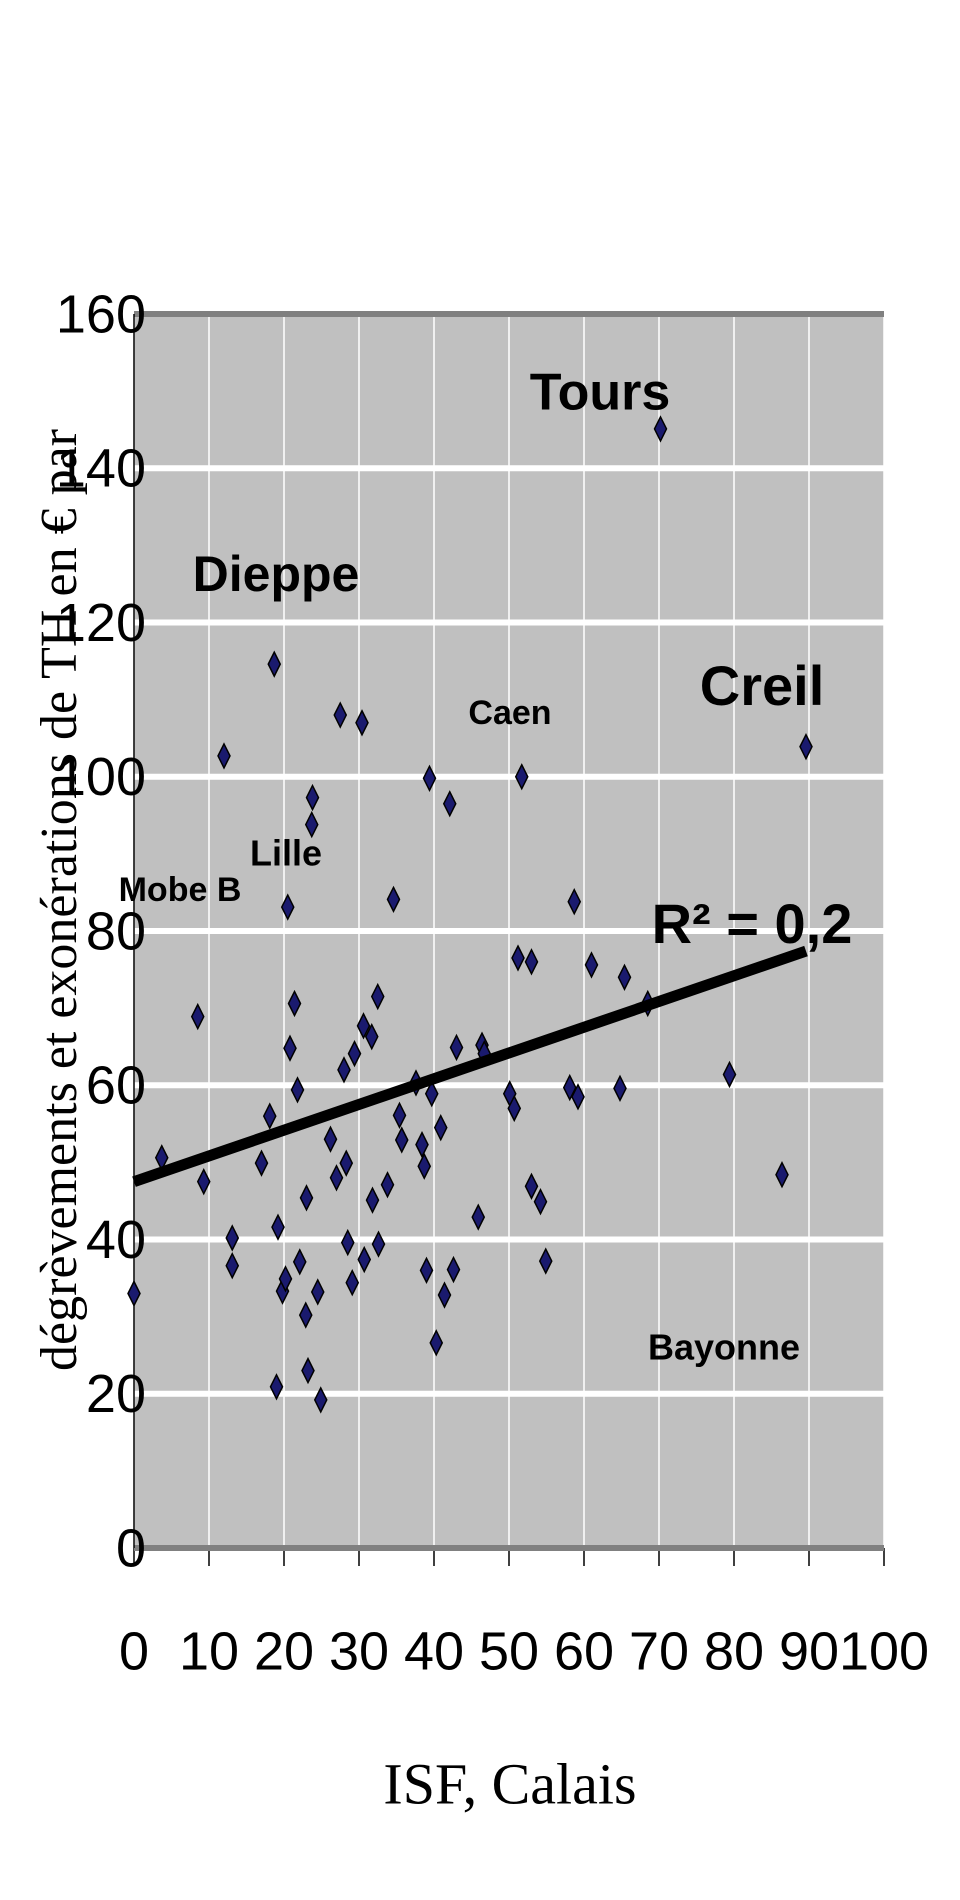 The width and height of the screenshot is (960, 1900). Describe the element at coordinates (724, 1347) in the screenshot. I see `annotation: Bayonne` at that location.